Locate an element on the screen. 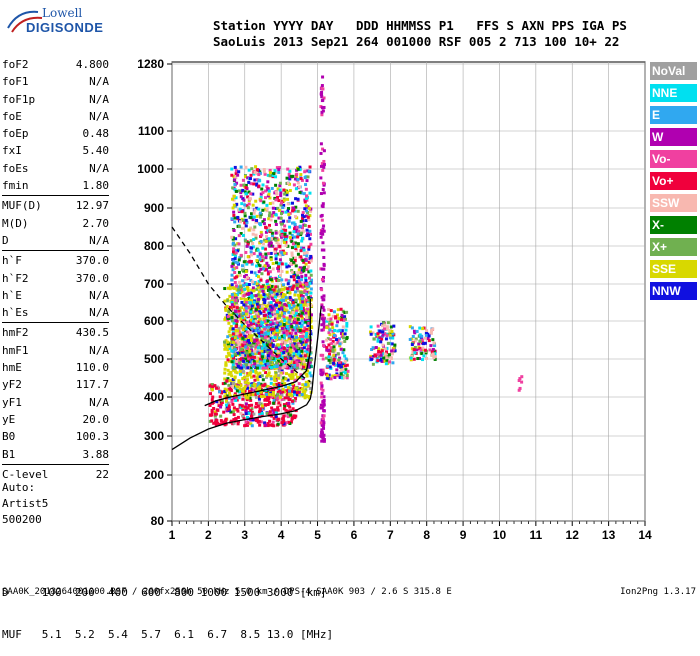 The width and height of the screenshot is (700, 656). param-label: B1 is located at coordinates (9, 454).